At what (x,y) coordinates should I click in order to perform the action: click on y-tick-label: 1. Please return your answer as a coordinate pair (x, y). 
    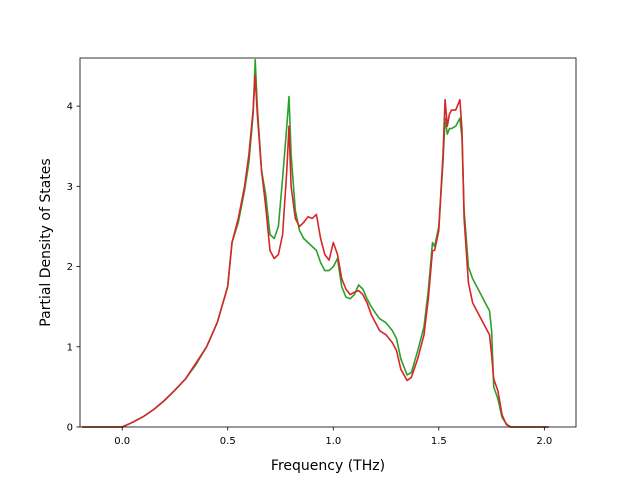
    Looking at the image, I should click on (70, 347).